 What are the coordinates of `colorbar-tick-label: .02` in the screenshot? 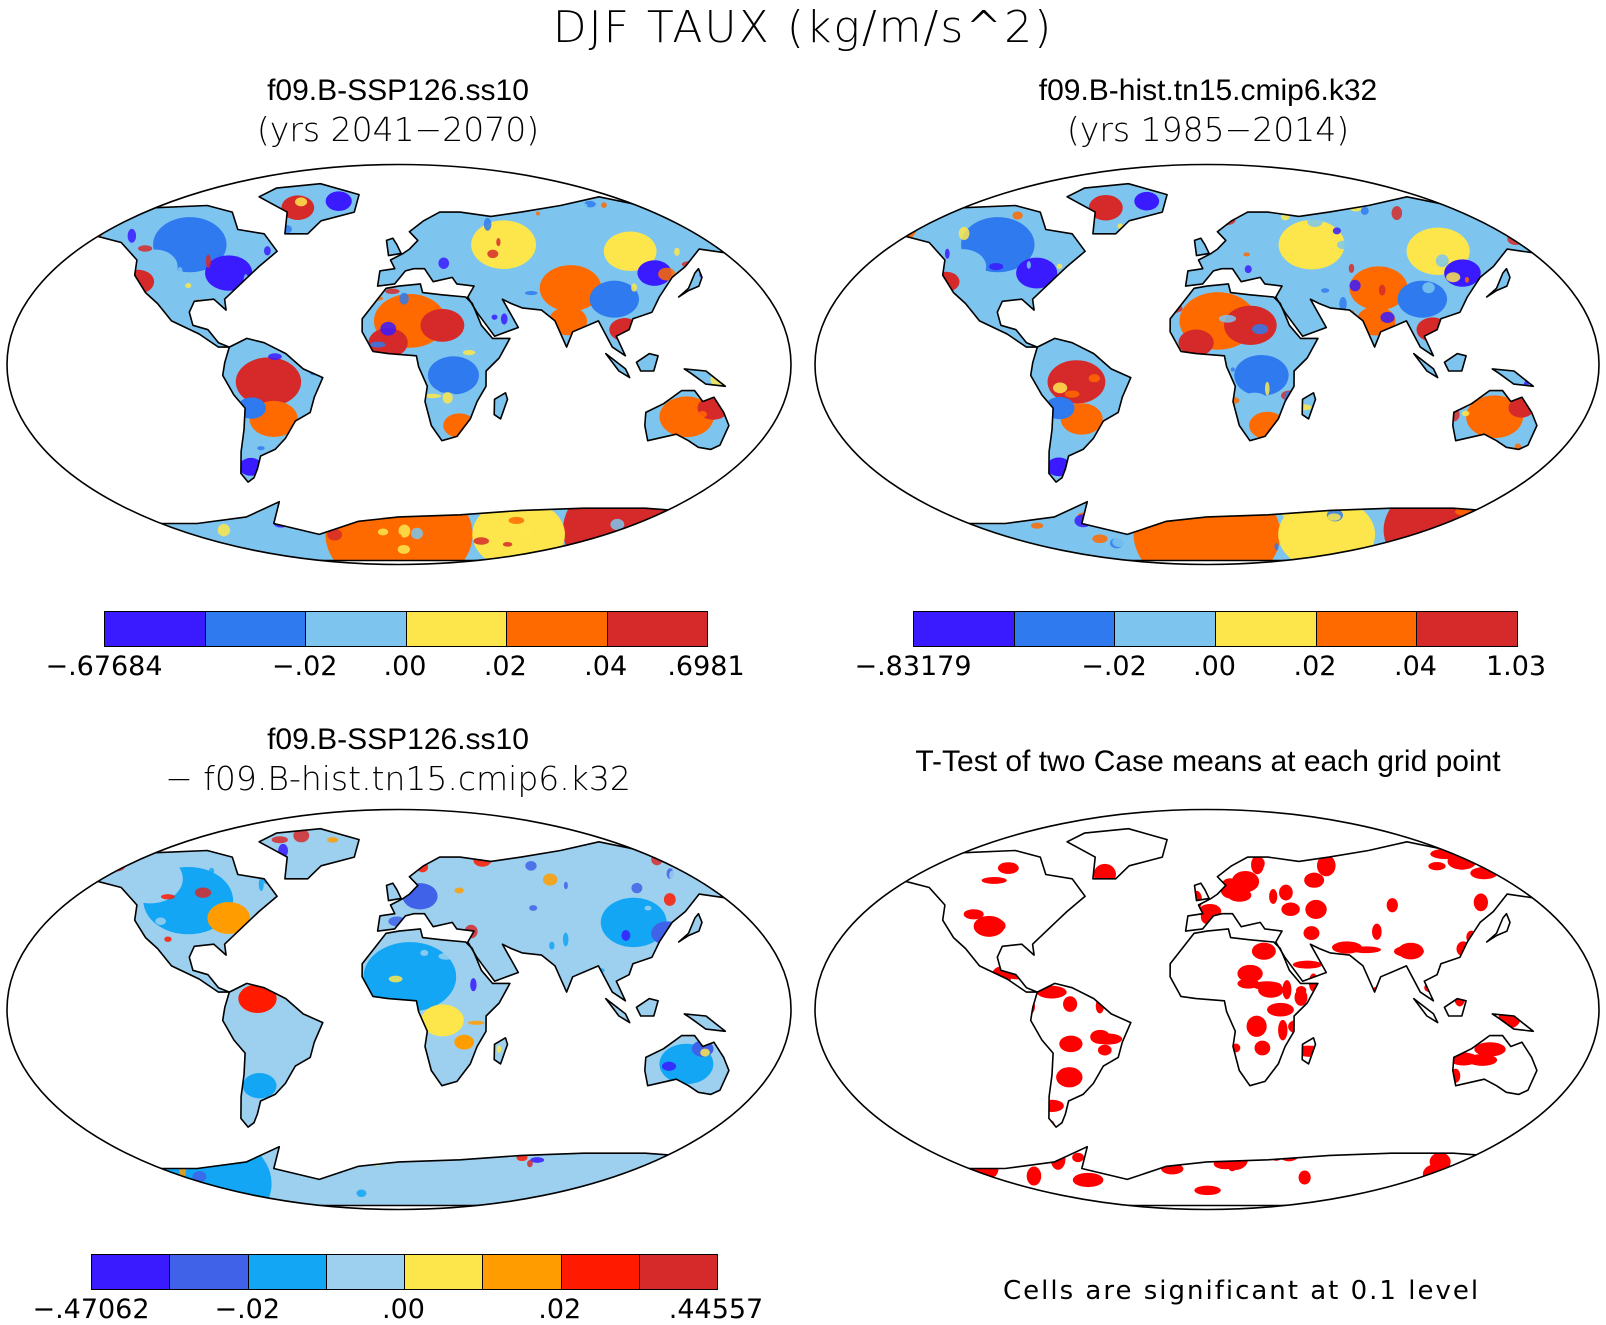 It's located at (560, 1309).